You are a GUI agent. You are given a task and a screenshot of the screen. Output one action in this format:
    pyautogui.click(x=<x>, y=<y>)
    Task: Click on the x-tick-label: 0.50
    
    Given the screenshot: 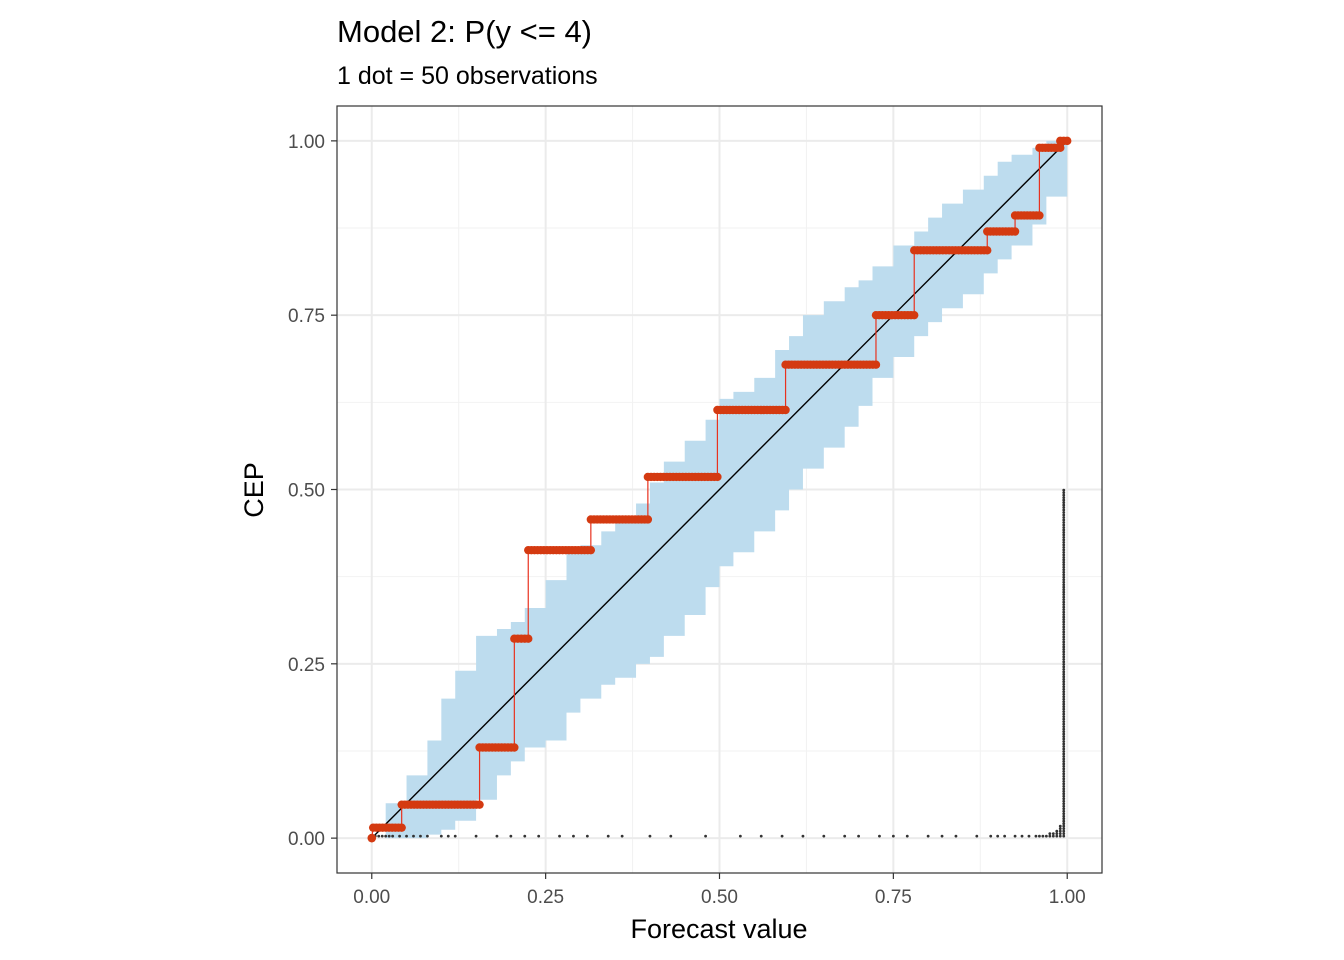 What is the action you would take?
    pyautogui.click(x=719, y=897)
    